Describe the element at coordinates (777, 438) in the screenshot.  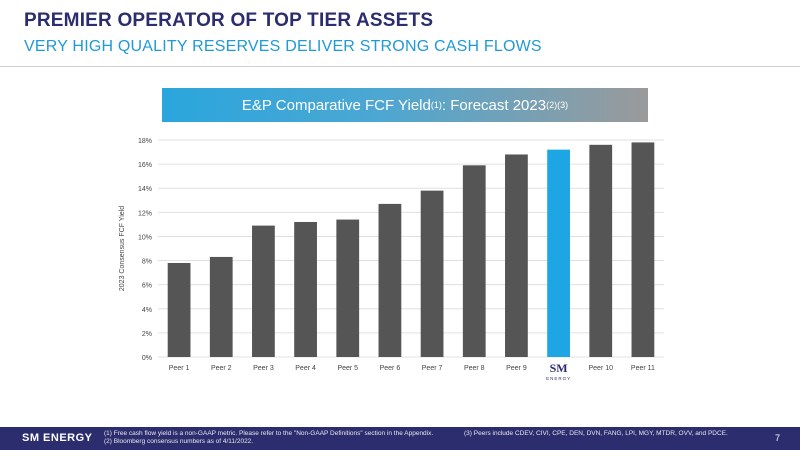
I see `page-number: 7` at that location.